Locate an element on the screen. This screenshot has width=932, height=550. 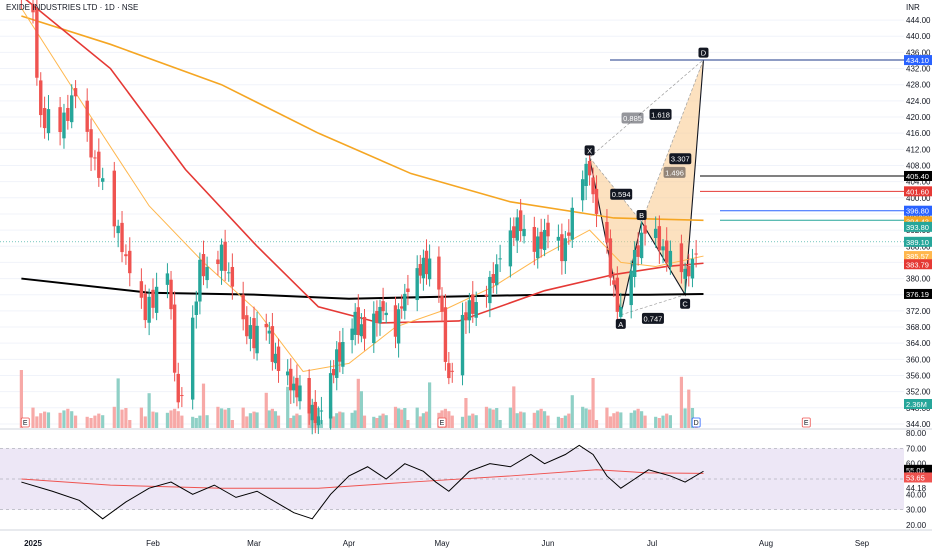
time-tick: May is located at coordinates (441, 543).